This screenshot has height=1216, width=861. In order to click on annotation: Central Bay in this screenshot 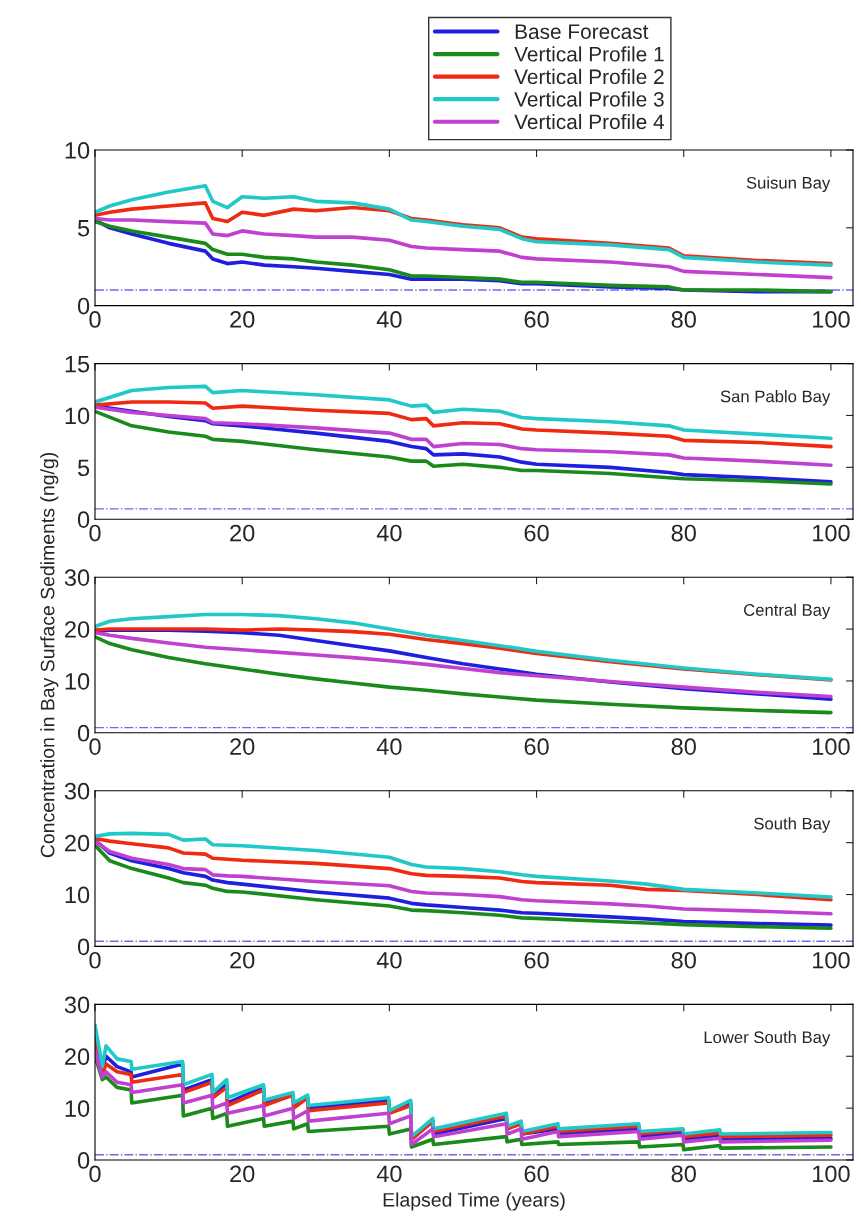, I will do `click(787, 611)`.